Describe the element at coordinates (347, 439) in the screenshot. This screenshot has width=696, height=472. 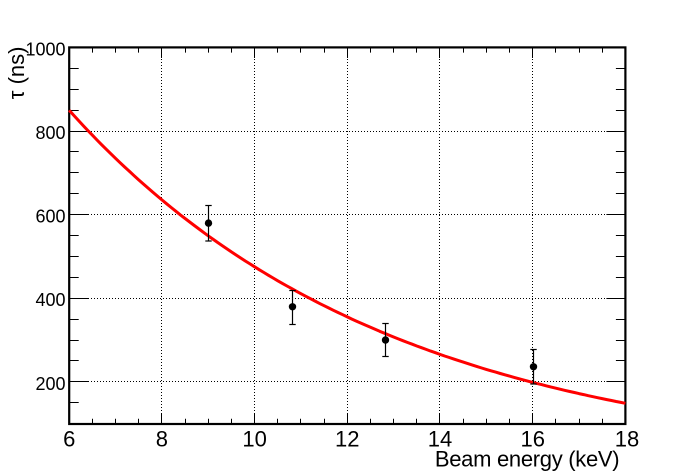
I see `svg-text: 12` at that location.